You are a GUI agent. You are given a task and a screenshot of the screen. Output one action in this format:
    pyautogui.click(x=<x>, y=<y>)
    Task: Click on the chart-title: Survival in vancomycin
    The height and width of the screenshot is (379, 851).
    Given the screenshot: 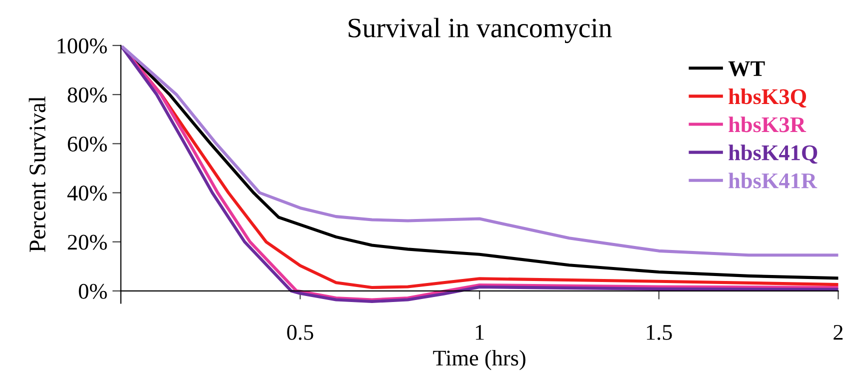 What is the action you would take?
    pyautogui.click(x=480, y=31)
    